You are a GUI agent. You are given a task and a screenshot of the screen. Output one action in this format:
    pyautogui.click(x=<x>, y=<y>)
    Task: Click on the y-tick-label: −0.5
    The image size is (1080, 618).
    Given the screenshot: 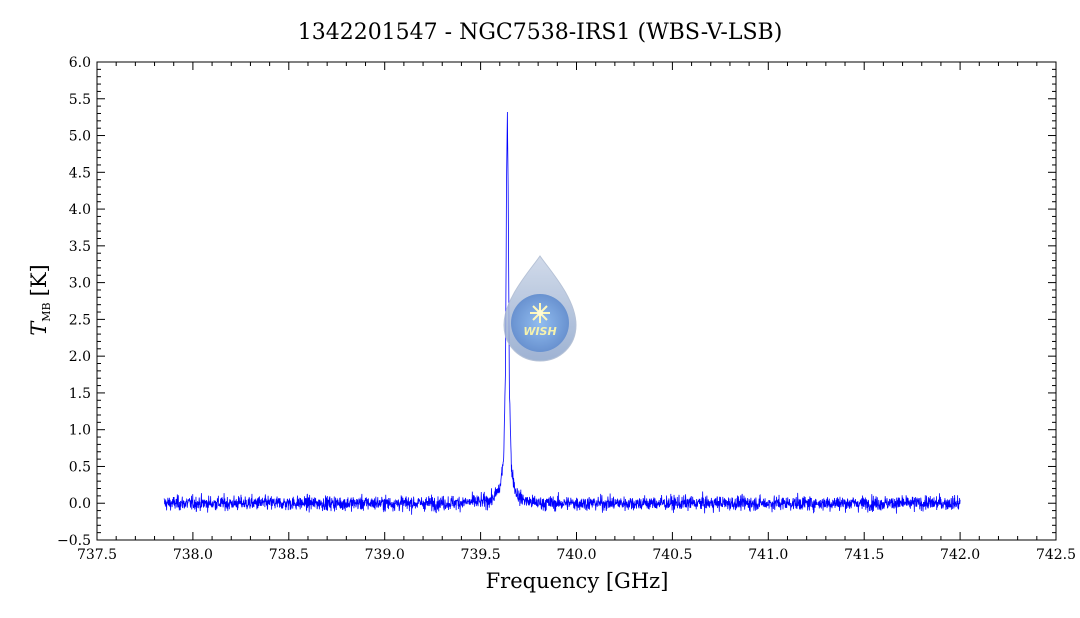 What is the action you would take?
    pyautogui.click(x=74, y=541)
    